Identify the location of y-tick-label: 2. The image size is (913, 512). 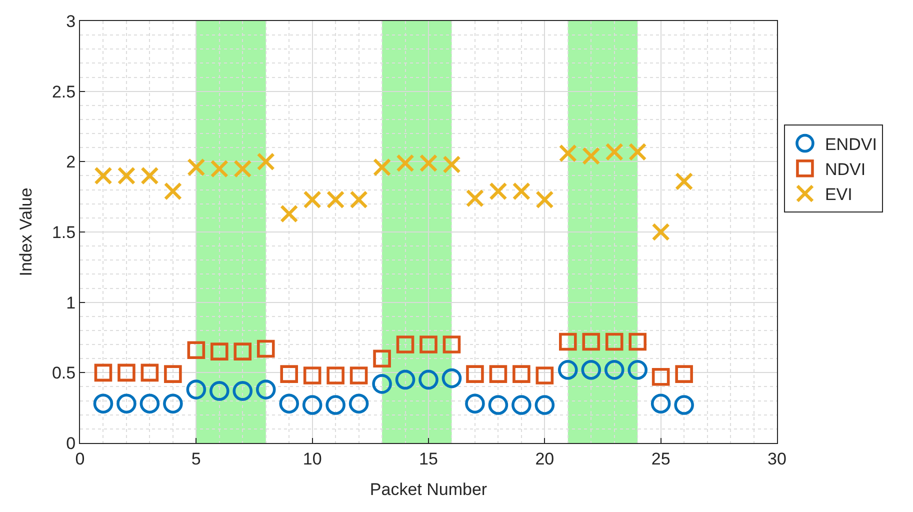
(71, 162).